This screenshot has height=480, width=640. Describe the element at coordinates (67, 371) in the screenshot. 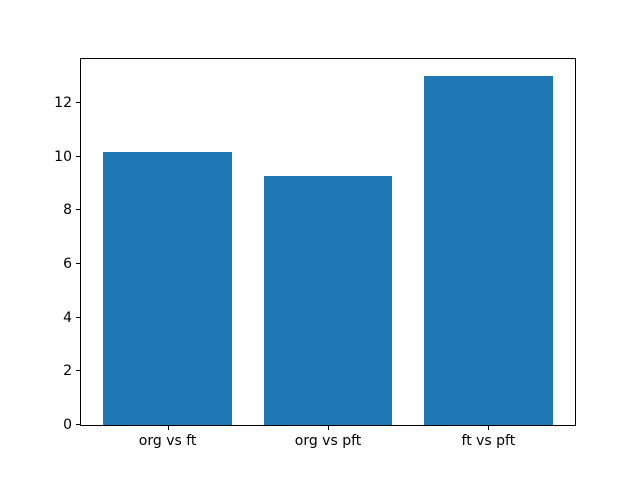

I see `y-tick-label: 2` at that location.